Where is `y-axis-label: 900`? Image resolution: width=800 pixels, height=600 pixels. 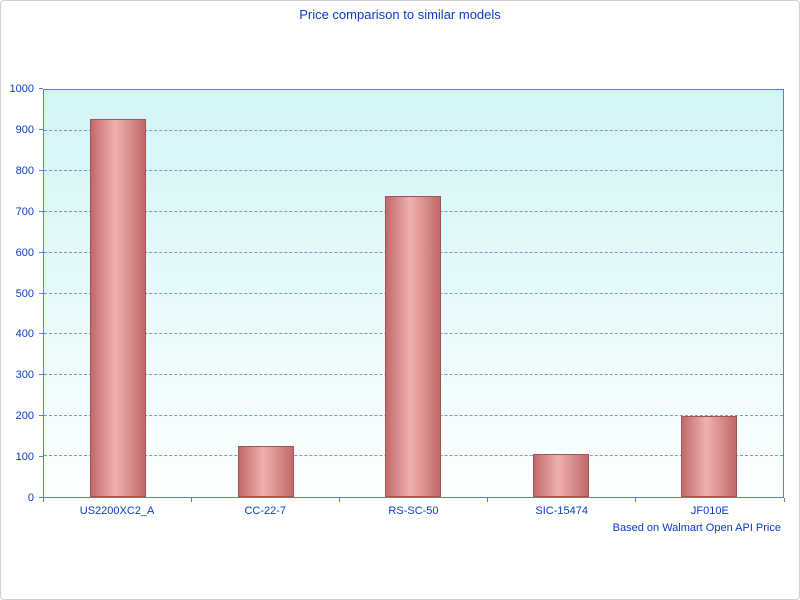 y-axis-label: 900 is located at coordinates (24, 129).